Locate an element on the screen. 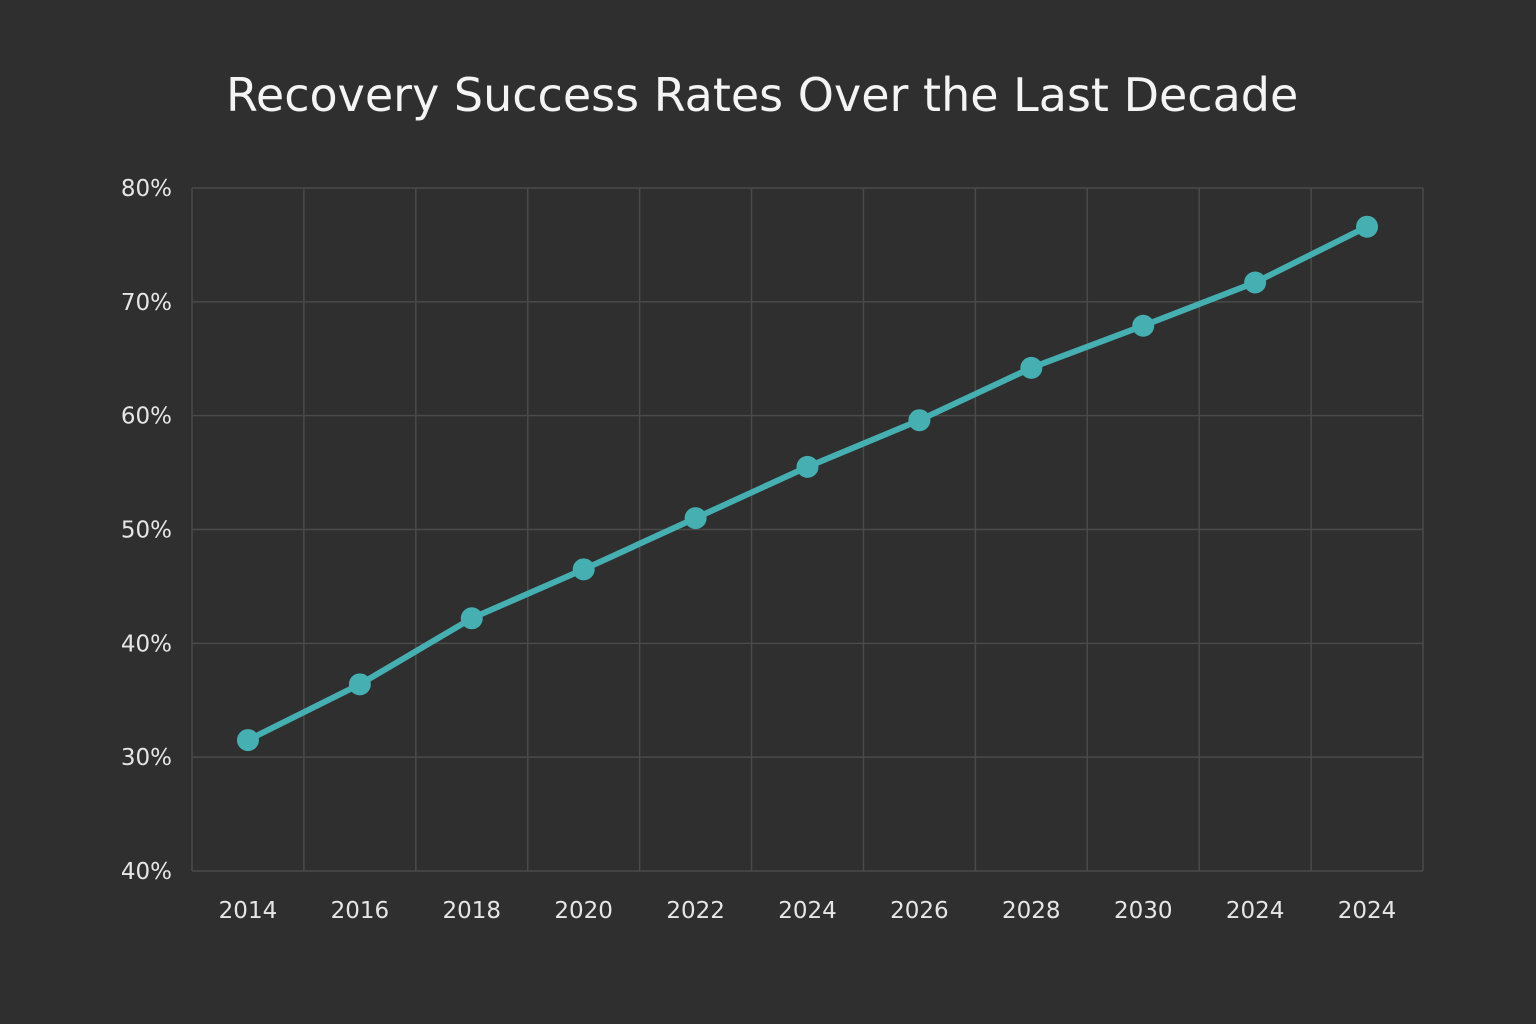 This screenshot has height=1024, width=1536. y-tick-label: 80% is located at coordinates (146, 189).